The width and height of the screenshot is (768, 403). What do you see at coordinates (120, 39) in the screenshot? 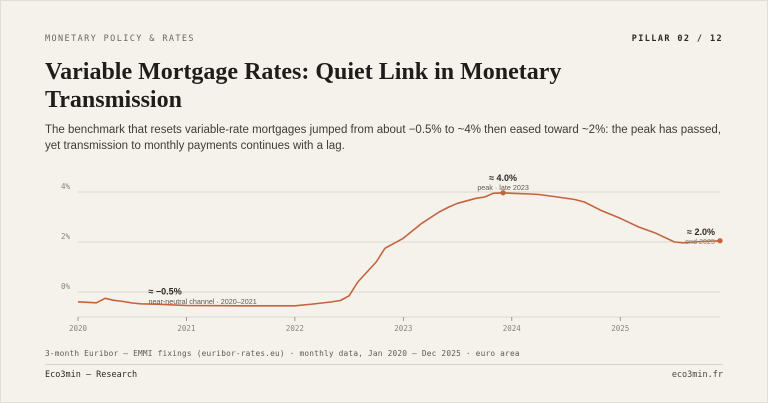
I see `section-kicker: MONETARY POLICY & RATES` at bounding box center [120, 39].